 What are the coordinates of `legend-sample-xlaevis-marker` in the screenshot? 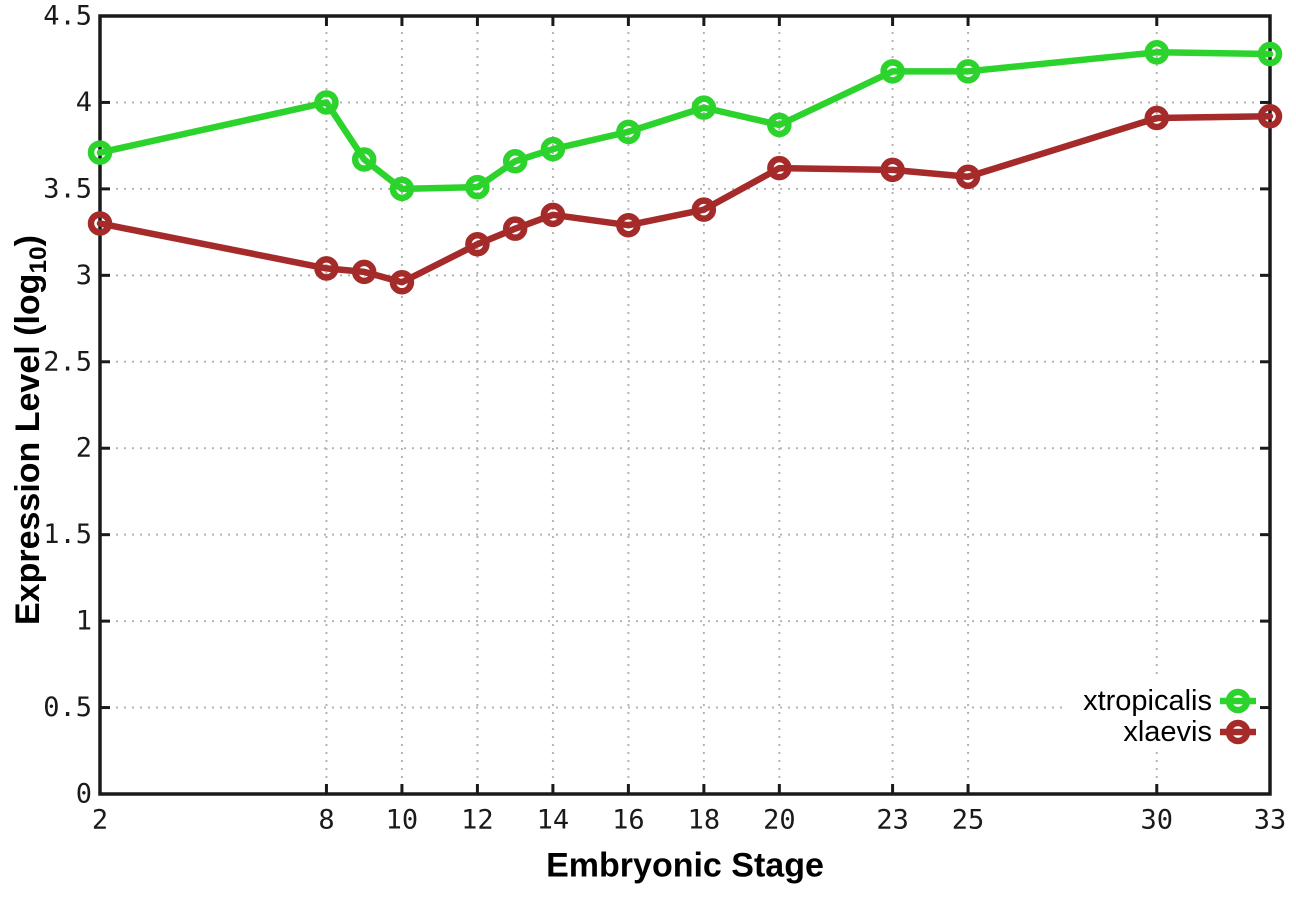 It's located at (1238, 732).